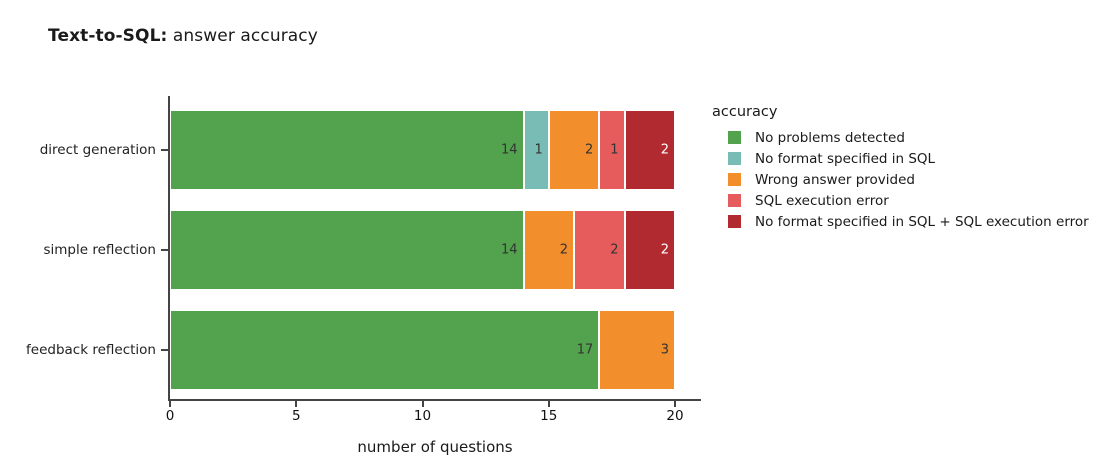 The height and width of the screenshot is (475, 1100). What do you see at coordinates (822, 200) in the screenshot?
I see `legend-item-label: SQL execution error` at bounding box center [822, 200].